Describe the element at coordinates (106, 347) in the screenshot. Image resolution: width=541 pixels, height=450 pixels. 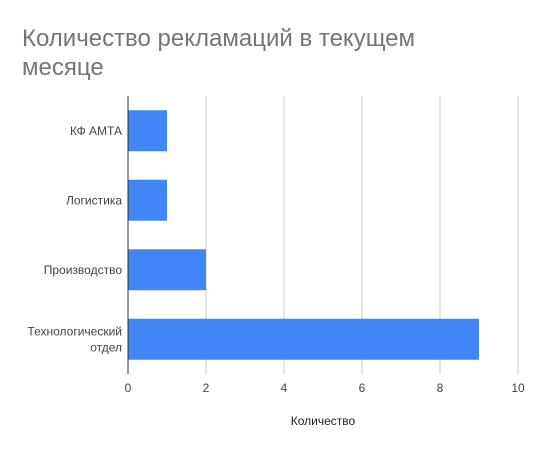
I see `category-label: отдел` at that location.